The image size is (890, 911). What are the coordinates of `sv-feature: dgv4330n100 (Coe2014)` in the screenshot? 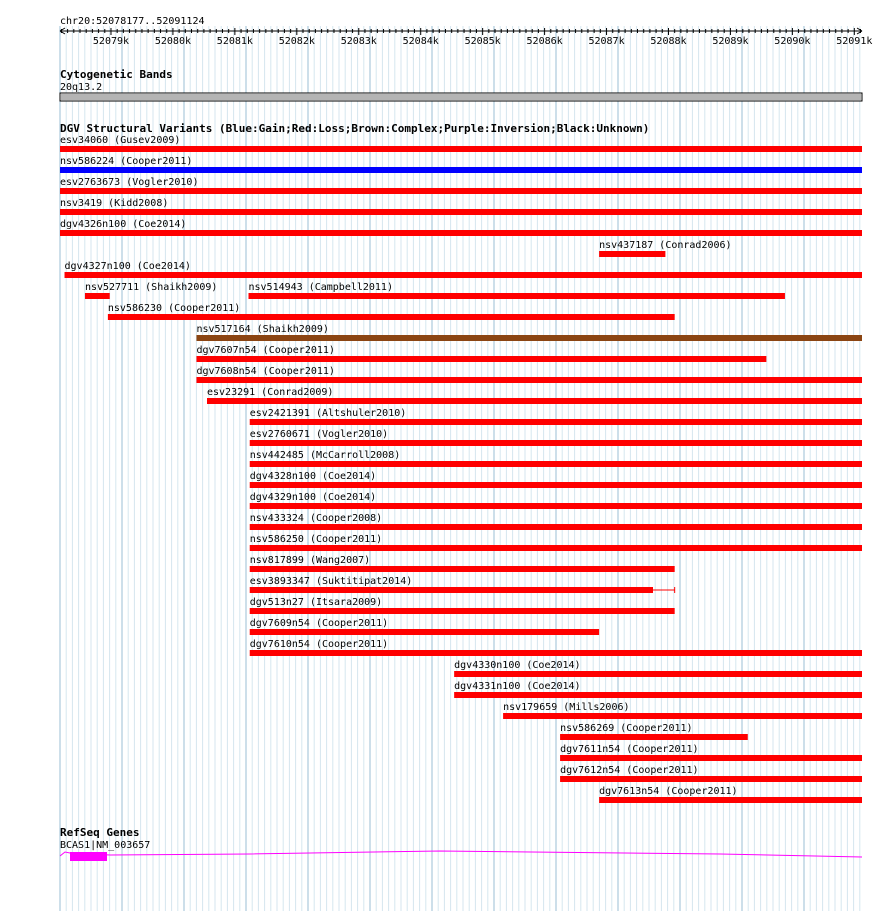 It's located at (658, 668).